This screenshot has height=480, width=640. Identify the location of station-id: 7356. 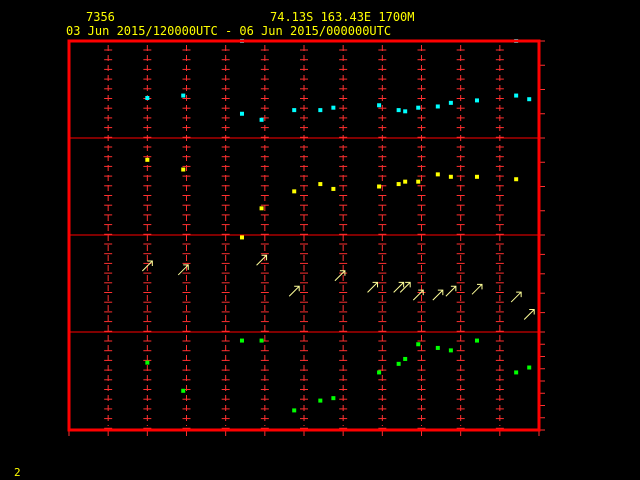
(100, 17).